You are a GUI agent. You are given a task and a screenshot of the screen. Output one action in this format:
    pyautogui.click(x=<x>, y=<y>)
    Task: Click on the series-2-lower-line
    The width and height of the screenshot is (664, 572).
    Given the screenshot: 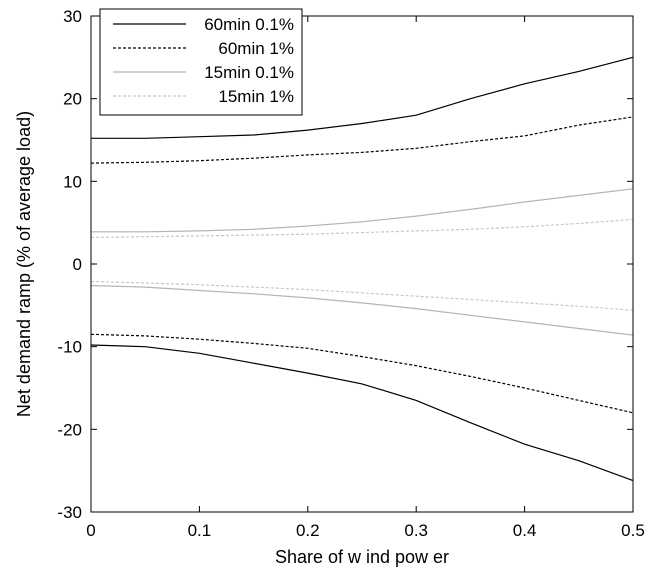 What is the action you would take?
    pyautogui.click(x=362, y=373)
    